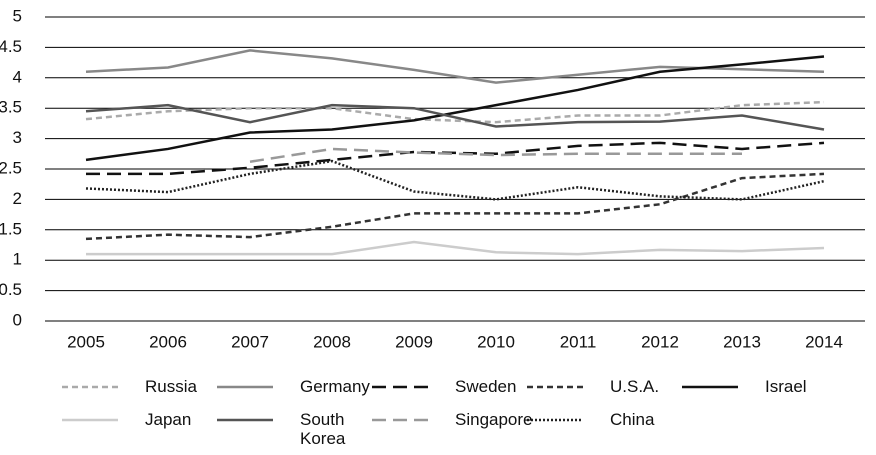 This screenshot has width=876, height=455. What do you see at coordinates (17, 319) in the screenshot?
I see `y-tick-label: 0` at bounding box center [17, 319].